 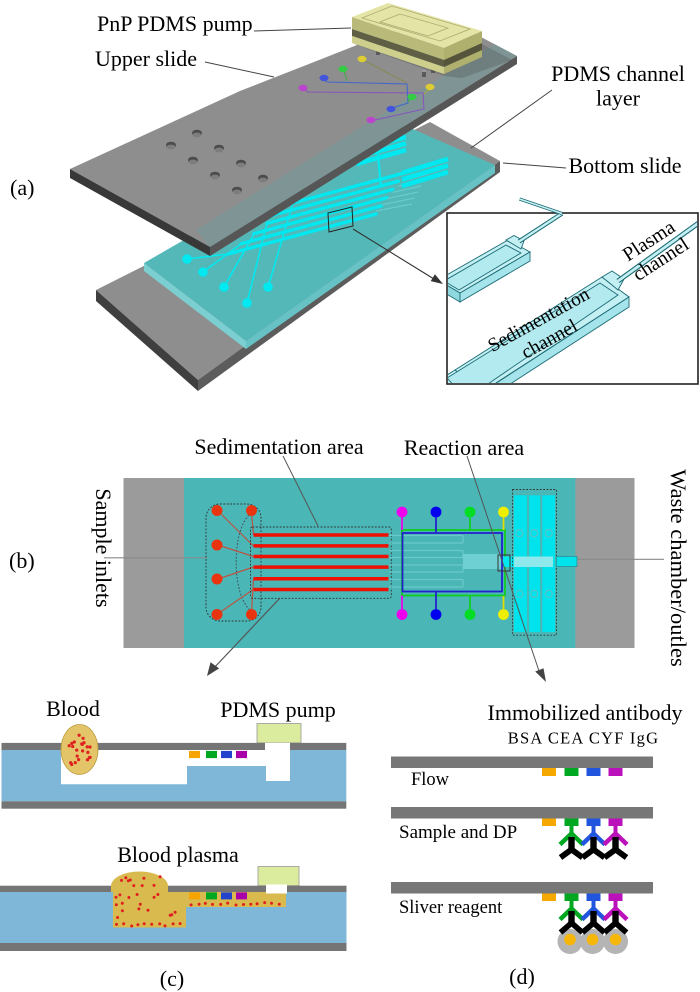 What do you see at coordinates (618, 73) in the screenshot?
I see `svg-text: PDMS channel` at bounding box center [618, 73].